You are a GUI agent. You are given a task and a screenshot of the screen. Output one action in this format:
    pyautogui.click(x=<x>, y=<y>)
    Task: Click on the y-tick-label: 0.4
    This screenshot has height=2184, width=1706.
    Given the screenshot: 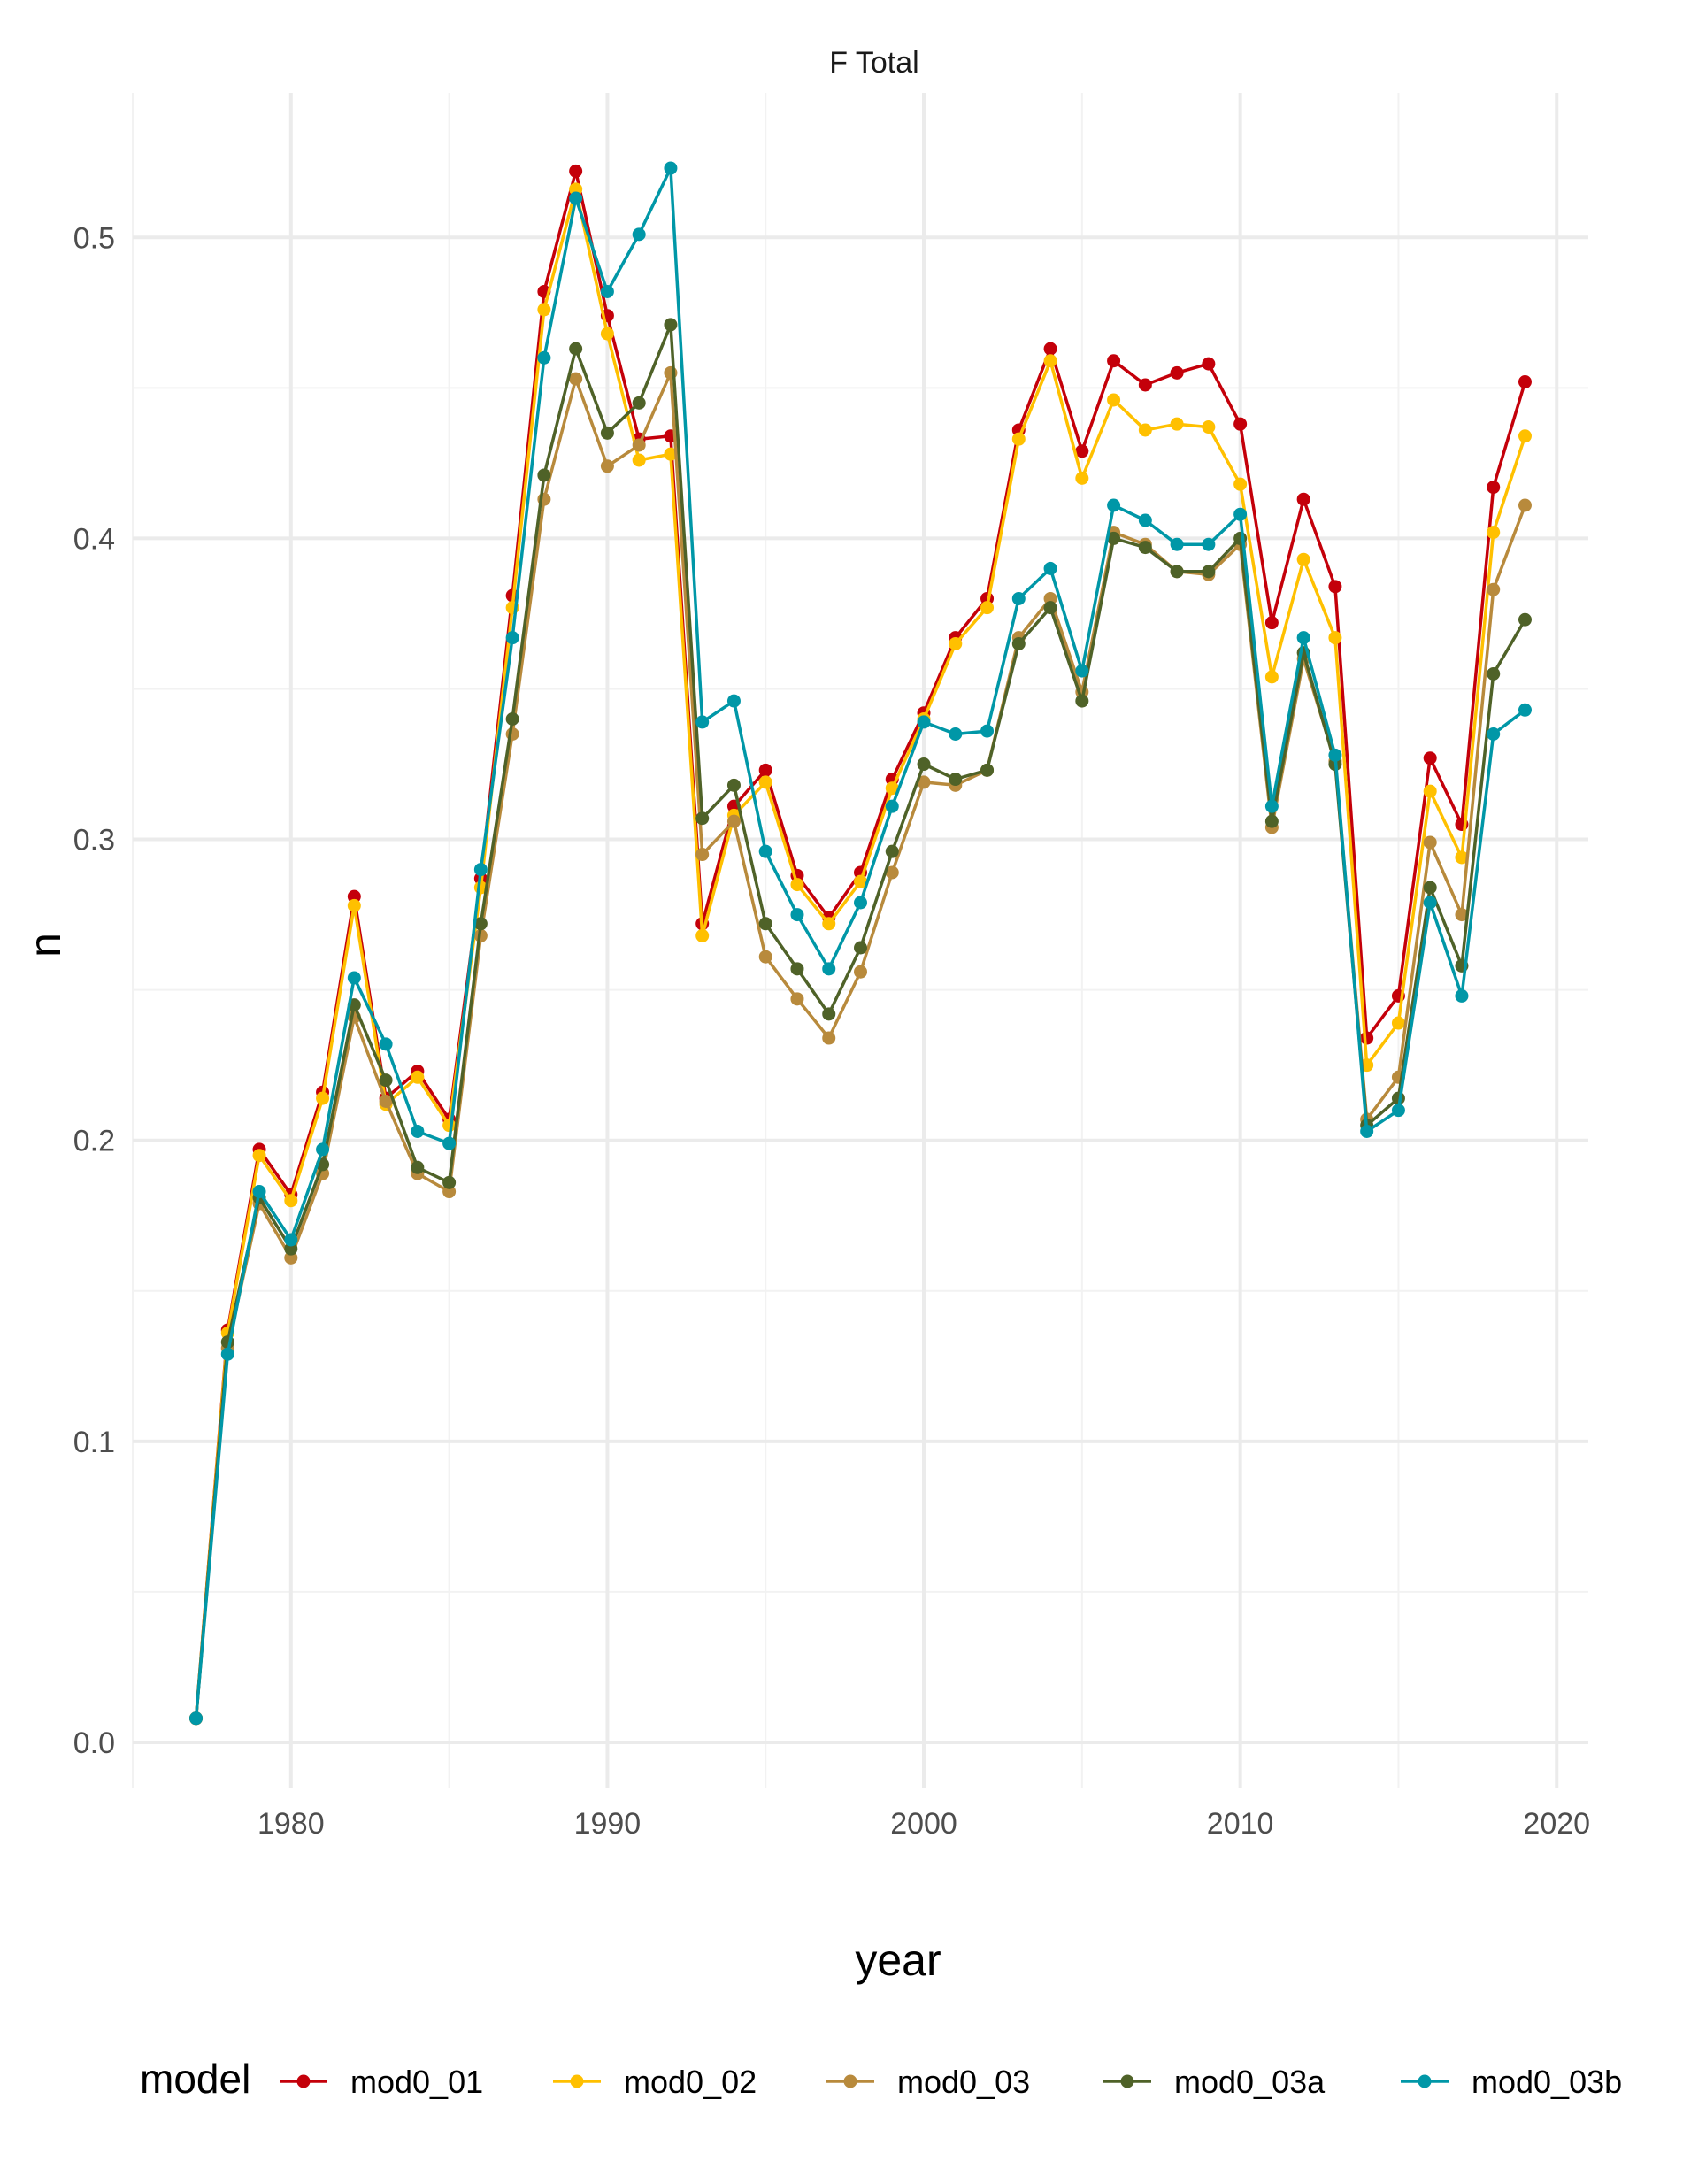 What is the action you would take?
    pyautogui.click(x=94, y=539)
    